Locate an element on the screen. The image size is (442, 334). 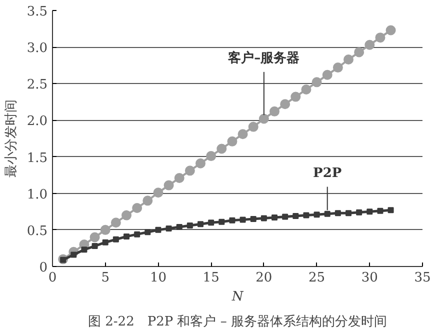
x-axis-title: N is located at coordinates (237, 297).